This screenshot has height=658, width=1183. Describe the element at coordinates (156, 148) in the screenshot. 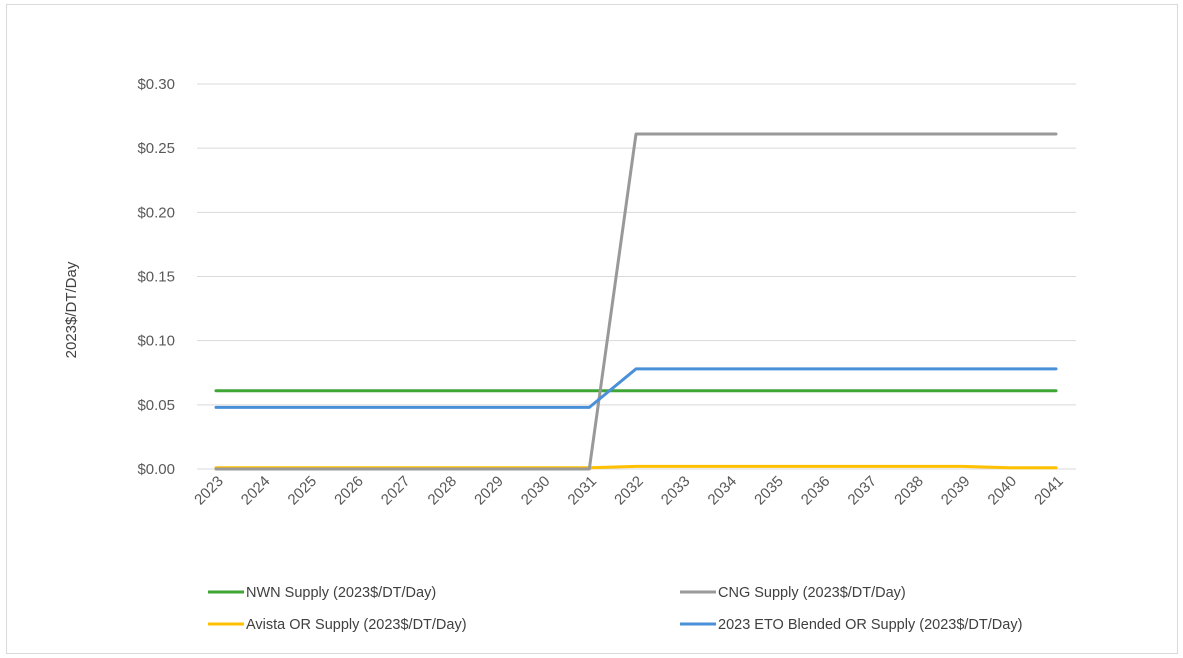

I see `y-tick-label: $0.25` at that location.